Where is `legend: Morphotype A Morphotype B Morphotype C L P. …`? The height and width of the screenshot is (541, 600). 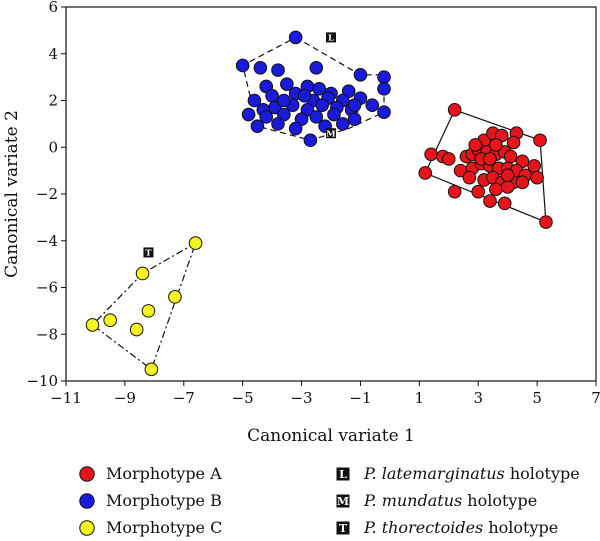
legend: Morphotype A Morphotype B Morphotype C L P. … is located at coordinates (329, 500).